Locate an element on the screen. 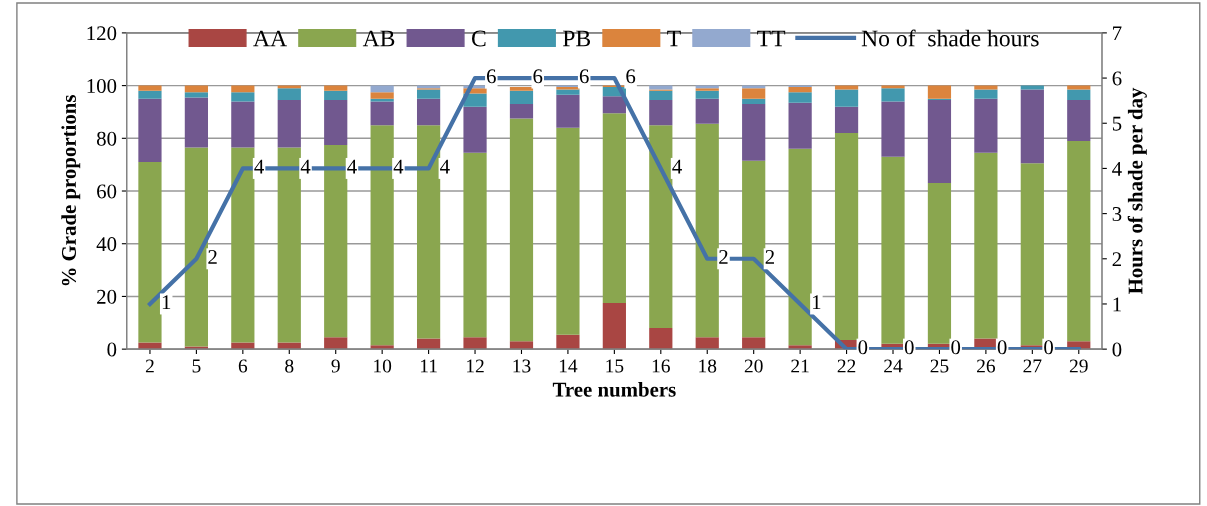 This screenshot has height=506, width=1207. x-tick-label: 5 is located at coordinates (196, 366).